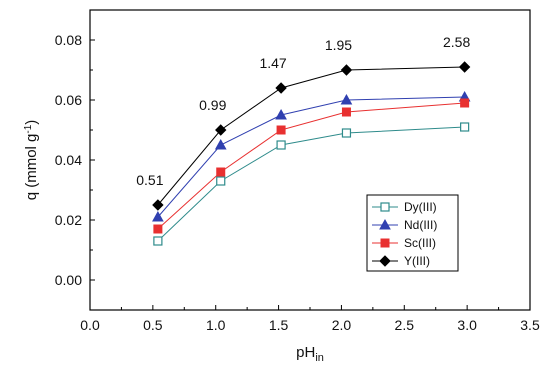 This screenshot has height=367, width=542. What do you see at coordinates (310, 319) in the screenshot?
I see `x-axis: 0.0 0.5 1.0 1.5 2.0 2.5 3.0 3.5` at bounding box center [310, 319].